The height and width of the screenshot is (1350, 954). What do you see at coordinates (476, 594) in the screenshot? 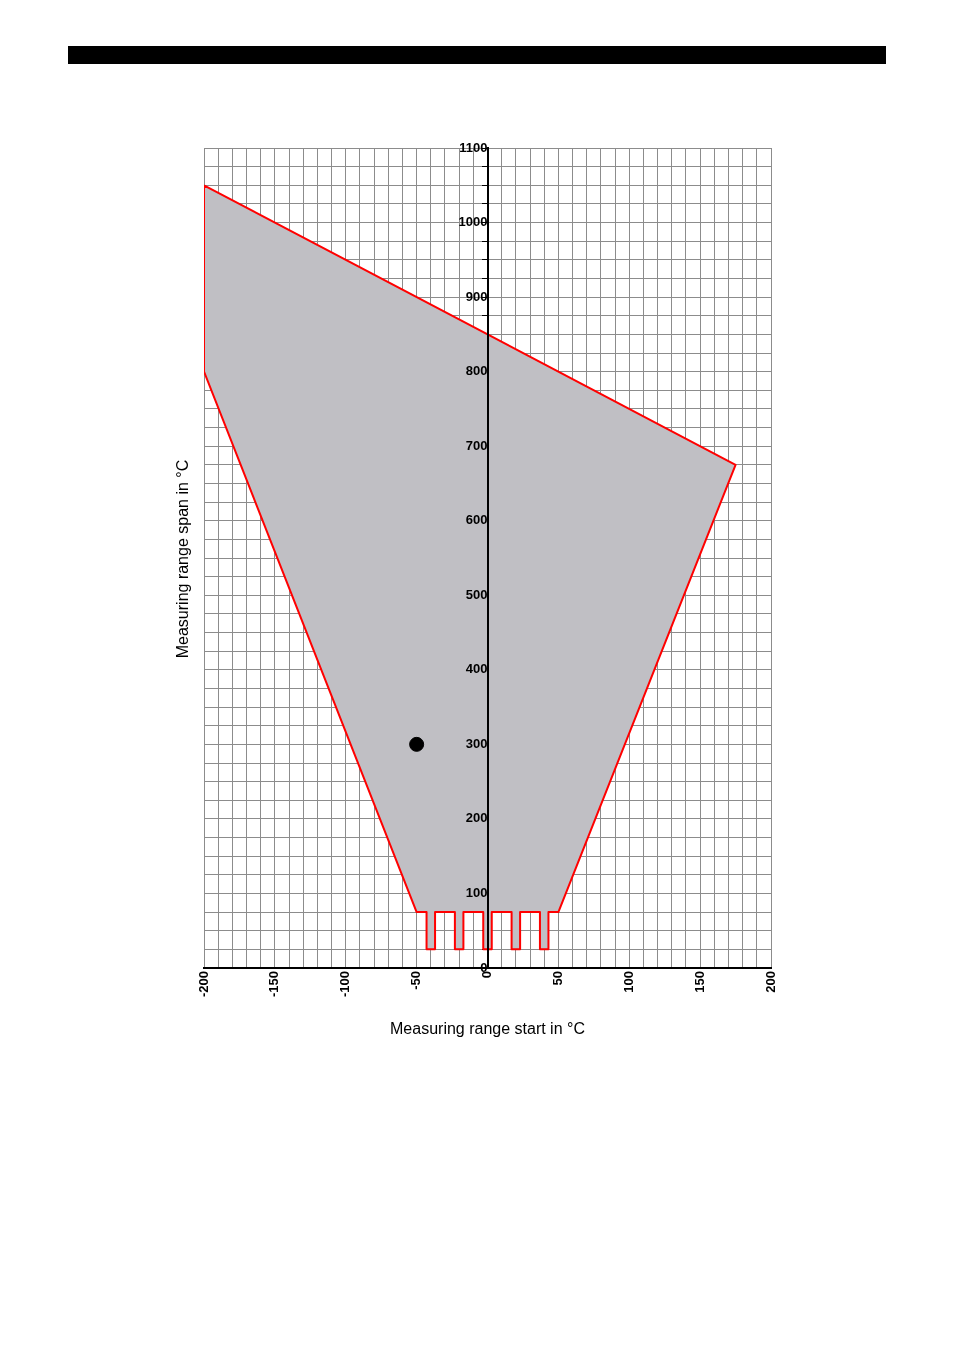
I see `y-tick-label: 500` at bounding box center [476, 594].